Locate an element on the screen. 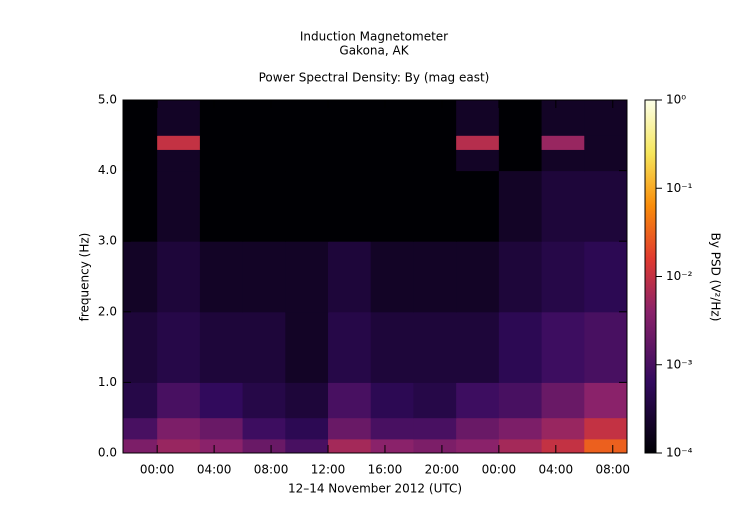  colorbar-tick-label: 10⁻³ is located at coordinates (679, 364).